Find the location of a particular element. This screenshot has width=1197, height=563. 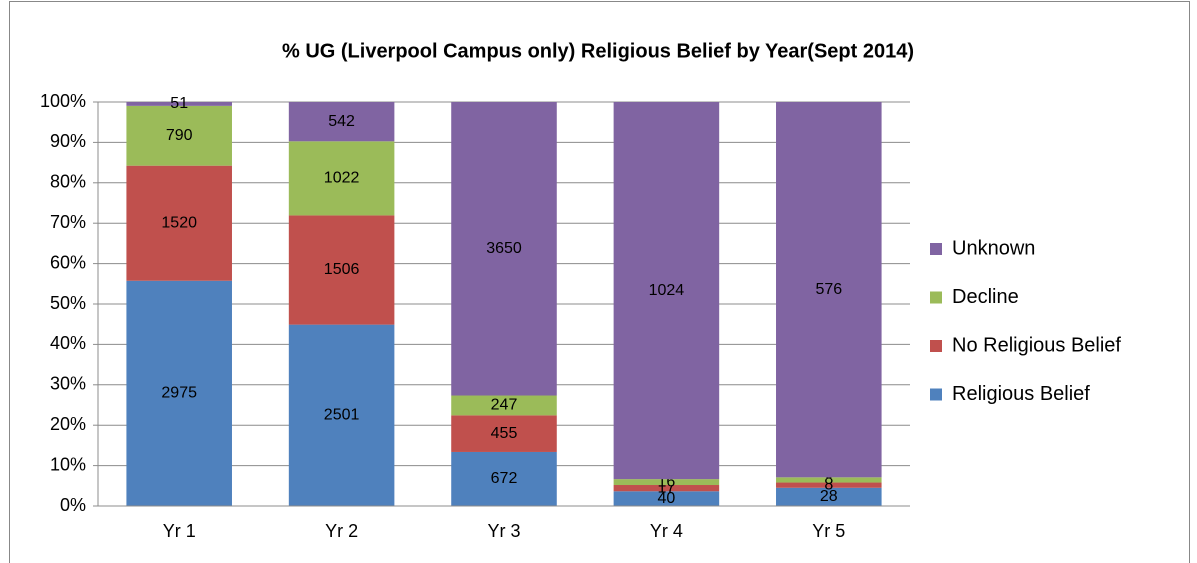

data-label: 672 is located at coordinates (504, 478).